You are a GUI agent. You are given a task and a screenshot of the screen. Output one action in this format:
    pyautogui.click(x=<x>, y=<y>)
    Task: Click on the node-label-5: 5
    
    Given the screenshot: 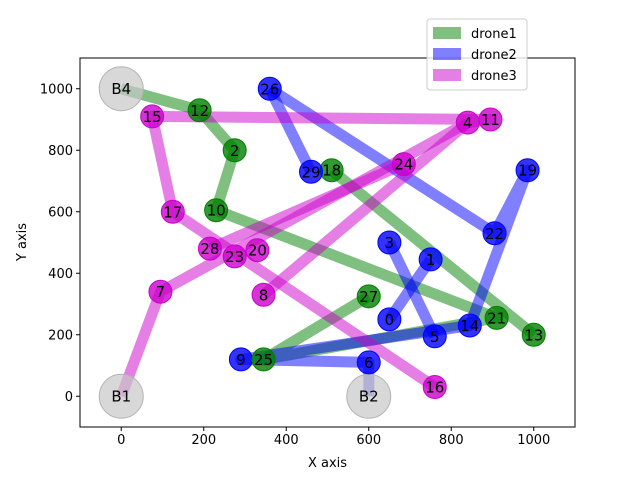 What is the action you would take?
    pyautogui.click(x=435, y=337)
    